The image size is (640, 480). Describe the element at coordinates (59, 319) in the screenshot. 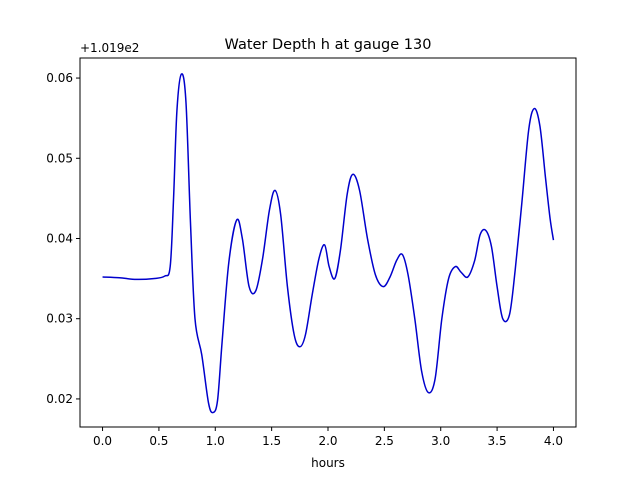

I see `y-tick-label: 0.03` at that location.